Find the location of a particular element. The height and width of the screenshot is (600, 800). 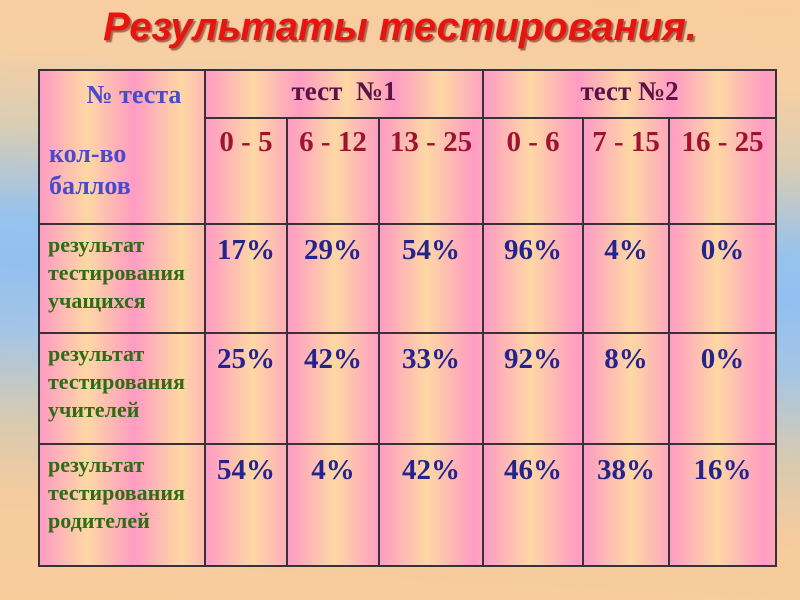

range-cell-t2-mid: 7 - 15 is located at coordinates (626, 171).